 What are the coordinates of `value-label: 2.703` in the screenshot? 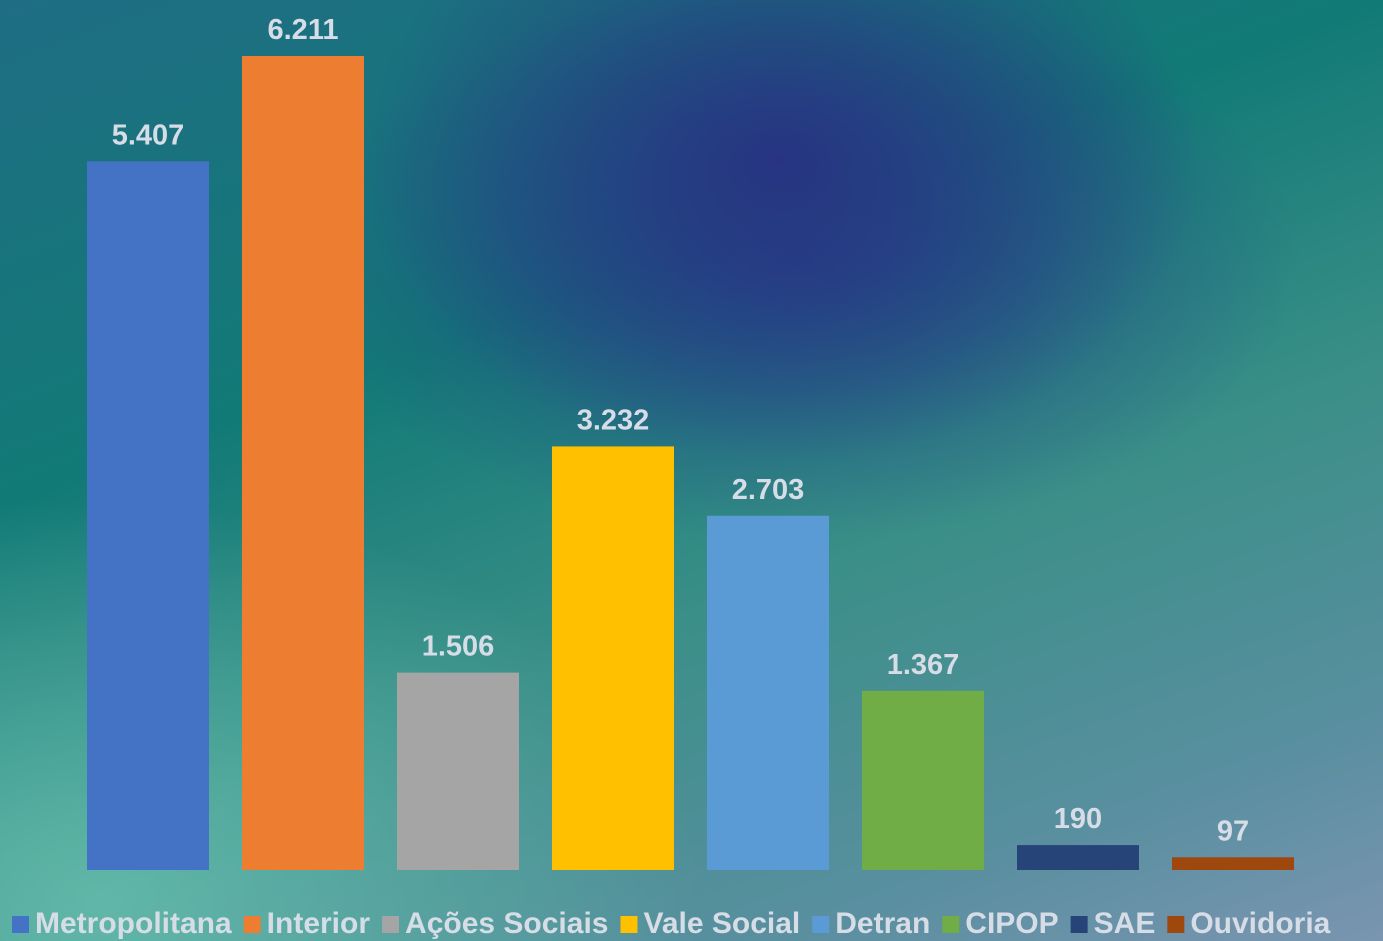 It's located at (768, 490).